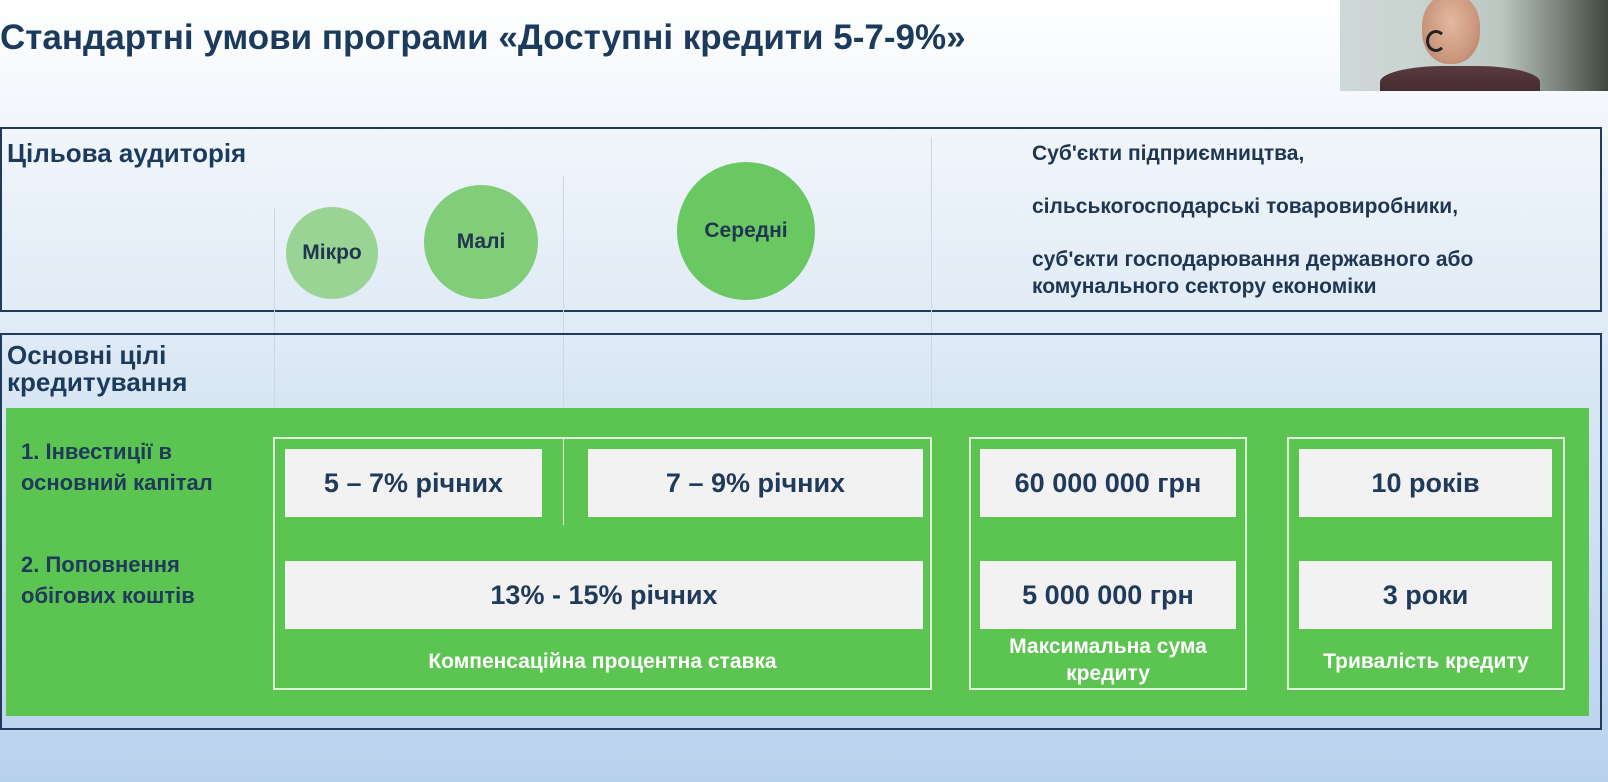 The height and width of the screenshot is (782, 1608). What do you see at coordinates (97, 368) in the screenshot?
I see `credit-goals-heading: Основні цілі кредитування` at bounding box center [97, 368].